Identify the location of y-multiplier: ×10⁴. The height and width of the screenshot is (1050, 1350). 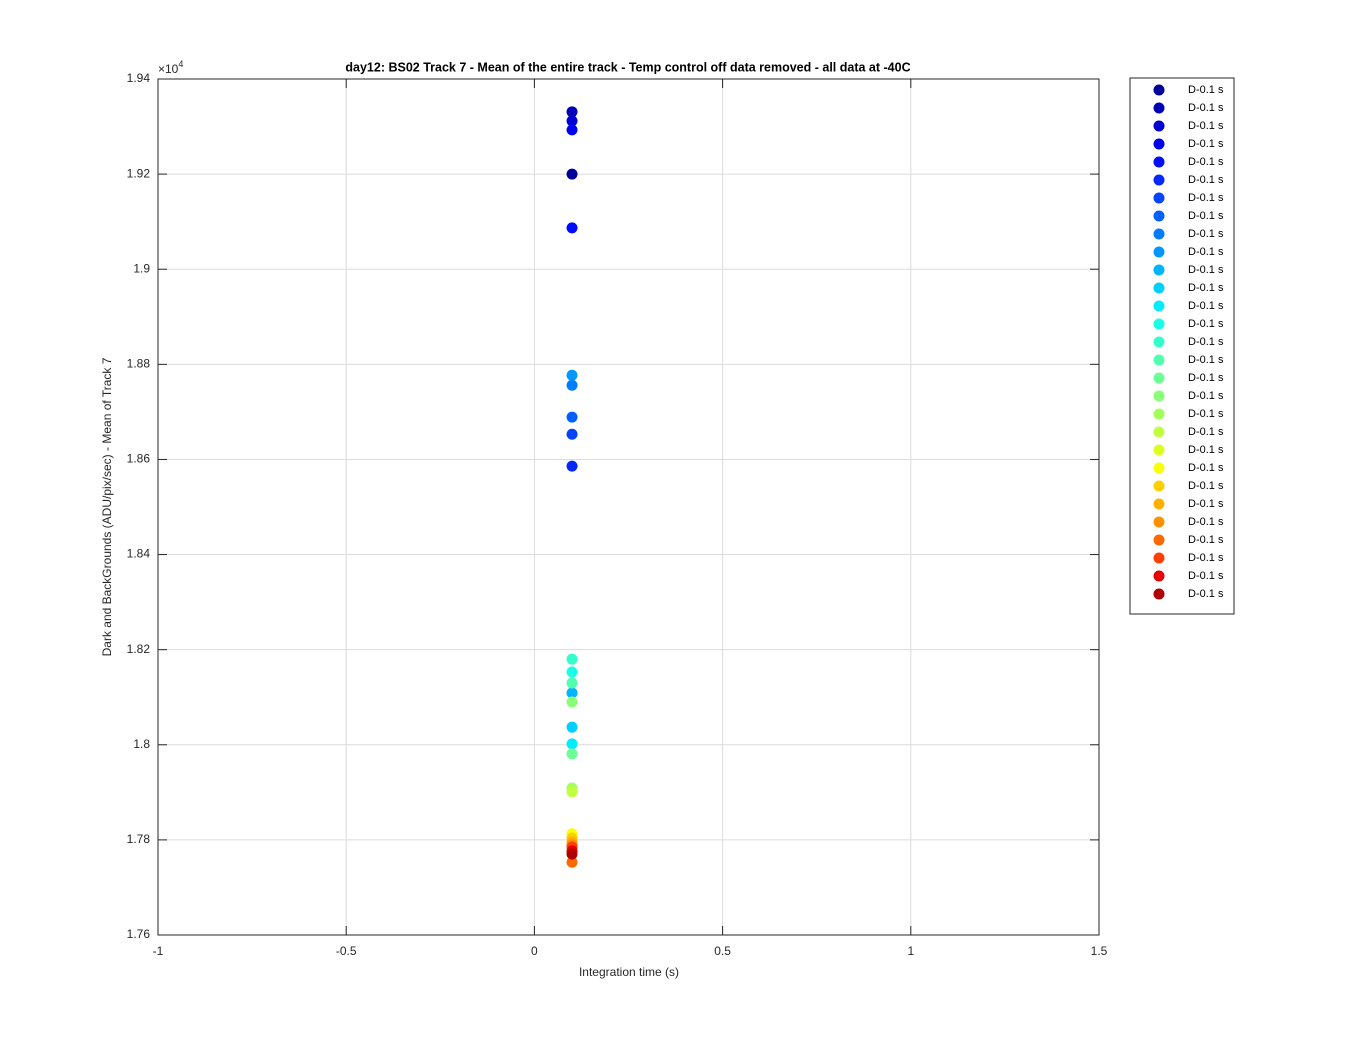
(170, 67).